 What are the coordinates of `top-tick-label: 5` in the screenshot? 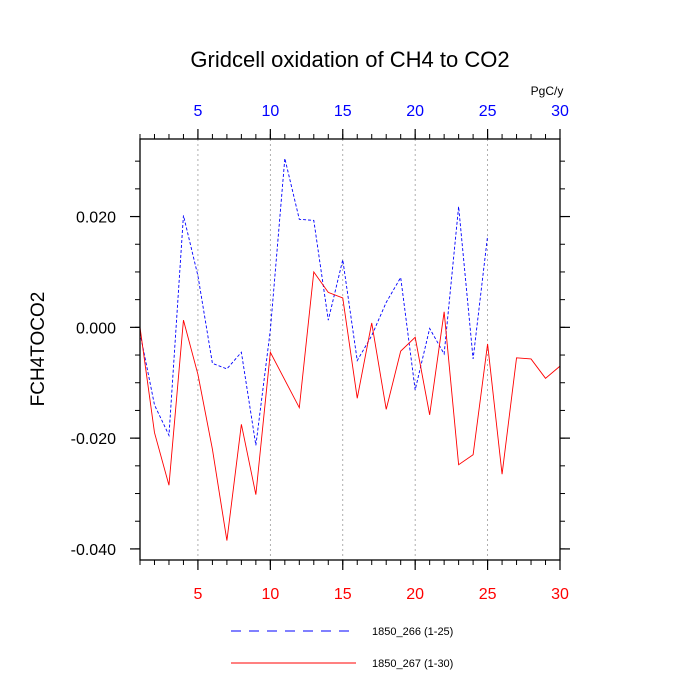 It's located at (197, 111).